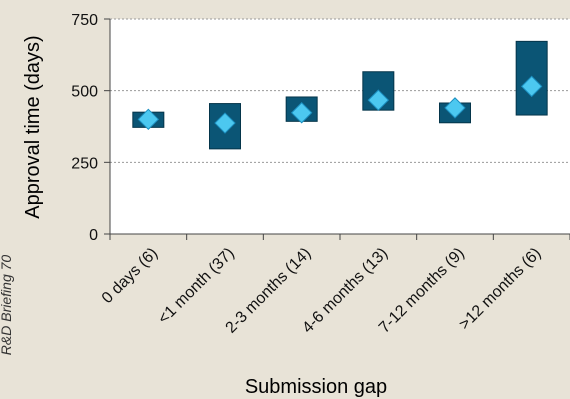  What do you see at coordinates (7, 305) in the screenshot?
I see `side-note: R&D Briefing 70` at bounding box center [7, 305].